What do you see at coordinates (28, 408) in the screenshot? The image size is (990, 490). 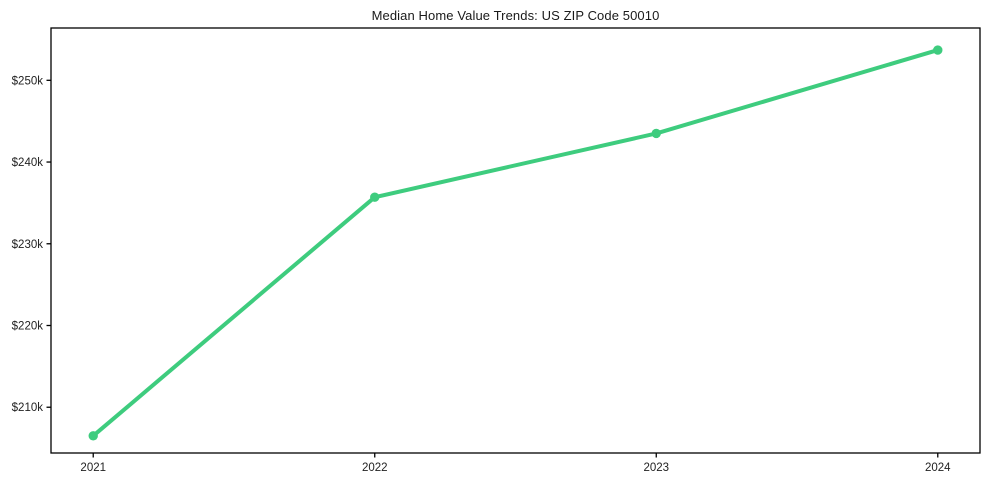 I see `y-tick-label: $210k` at bounding box center [28, 408].